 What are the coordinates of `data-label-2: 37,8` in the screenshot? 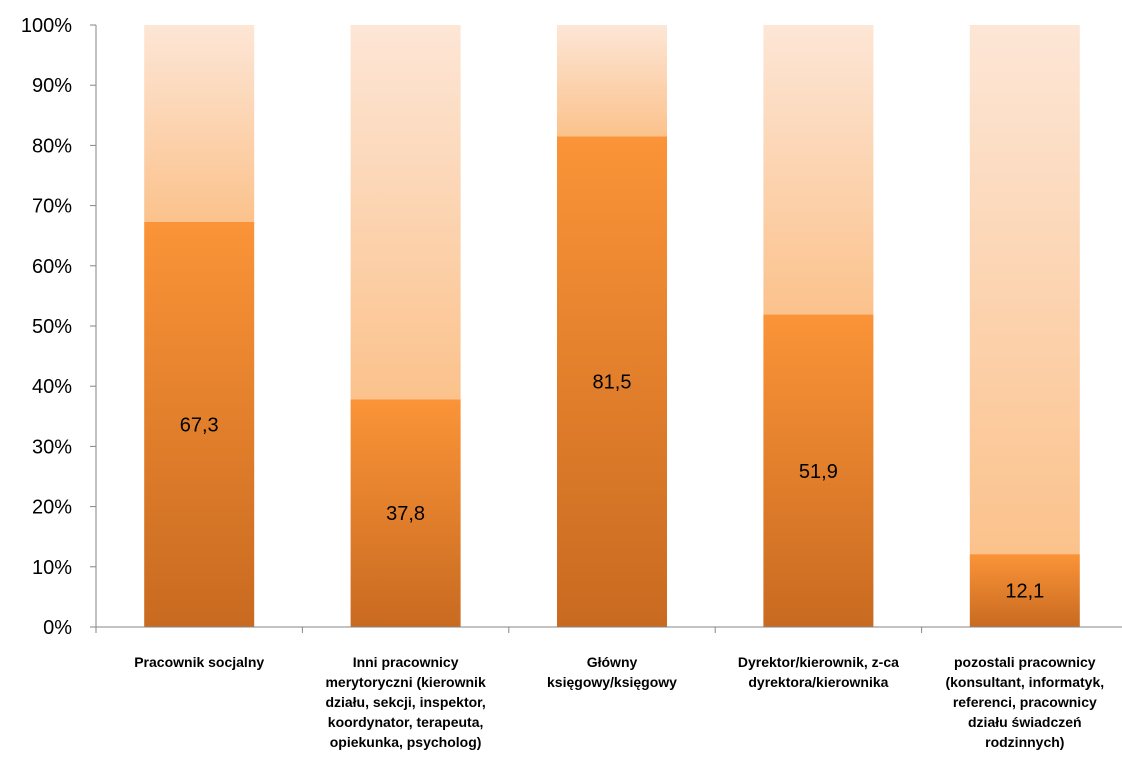 It's located at (405, 514).